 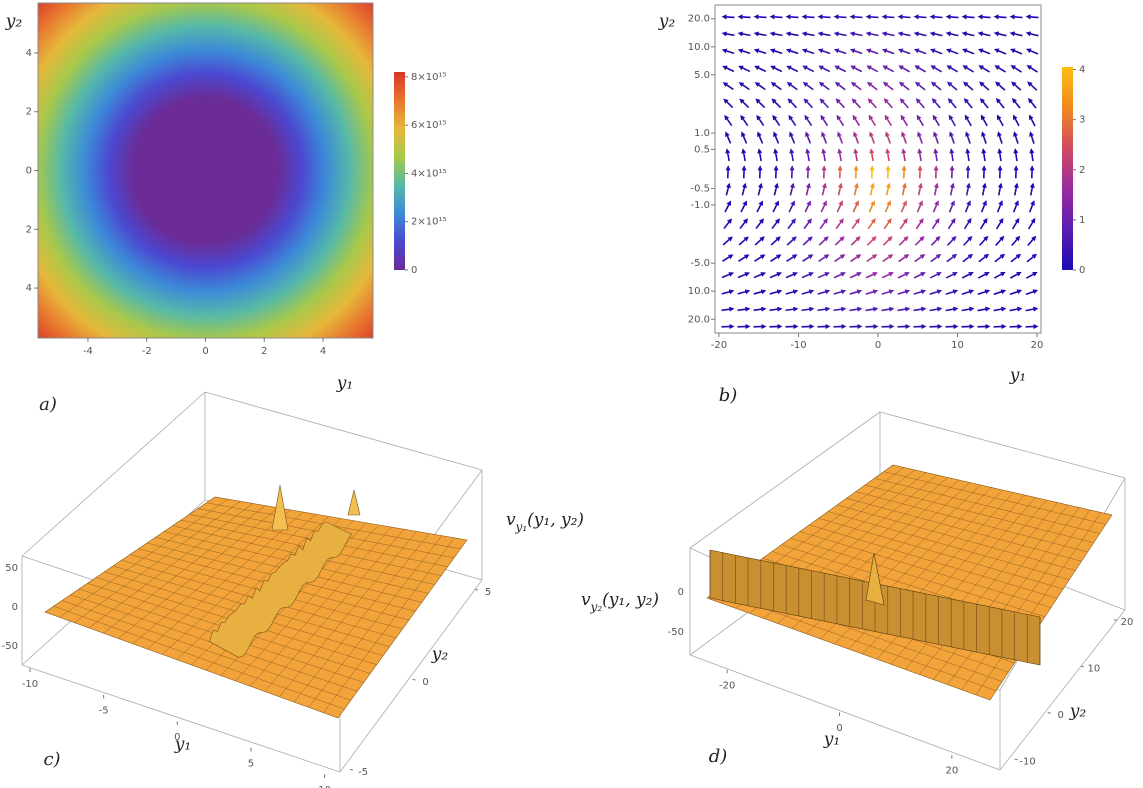 I want to click on x-tick-label: -2, so click(x=147, y=351).